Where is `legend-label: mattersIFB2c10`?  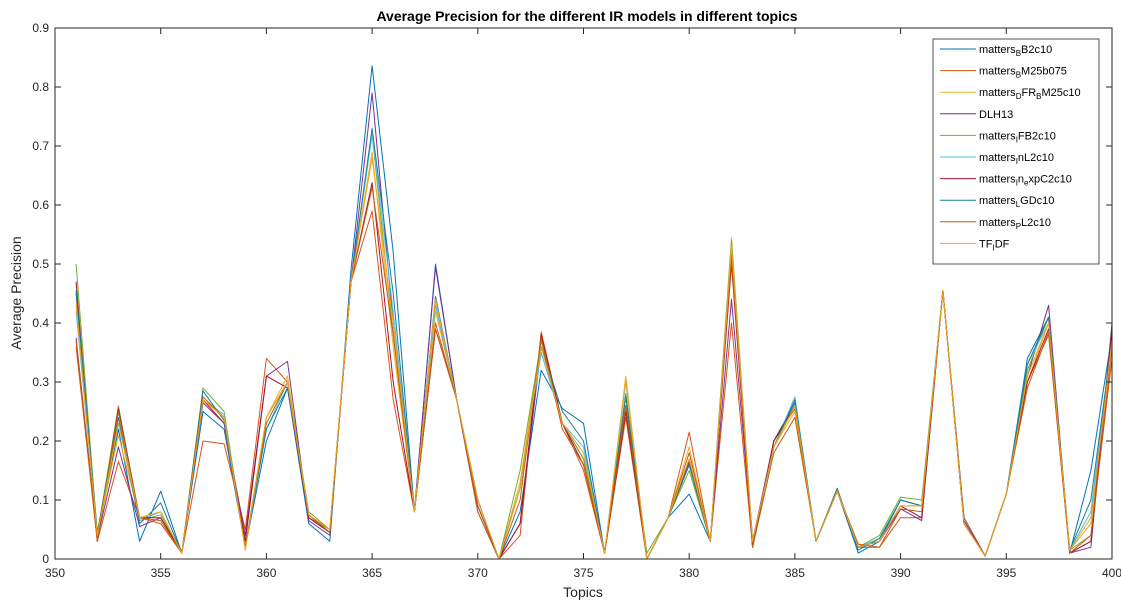 legend-label: mattersIFB2c10 is located at coordinates (1017, 137).